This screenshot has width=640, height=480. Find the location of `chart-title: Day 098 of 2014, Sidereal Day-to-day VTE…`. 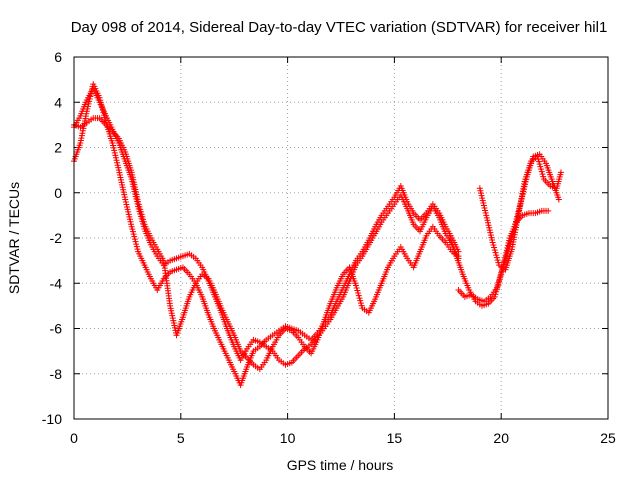

chart-title: Day 098 of 2014, Sidereal Day-to-day VTE… is located at coordinates (339, 27).